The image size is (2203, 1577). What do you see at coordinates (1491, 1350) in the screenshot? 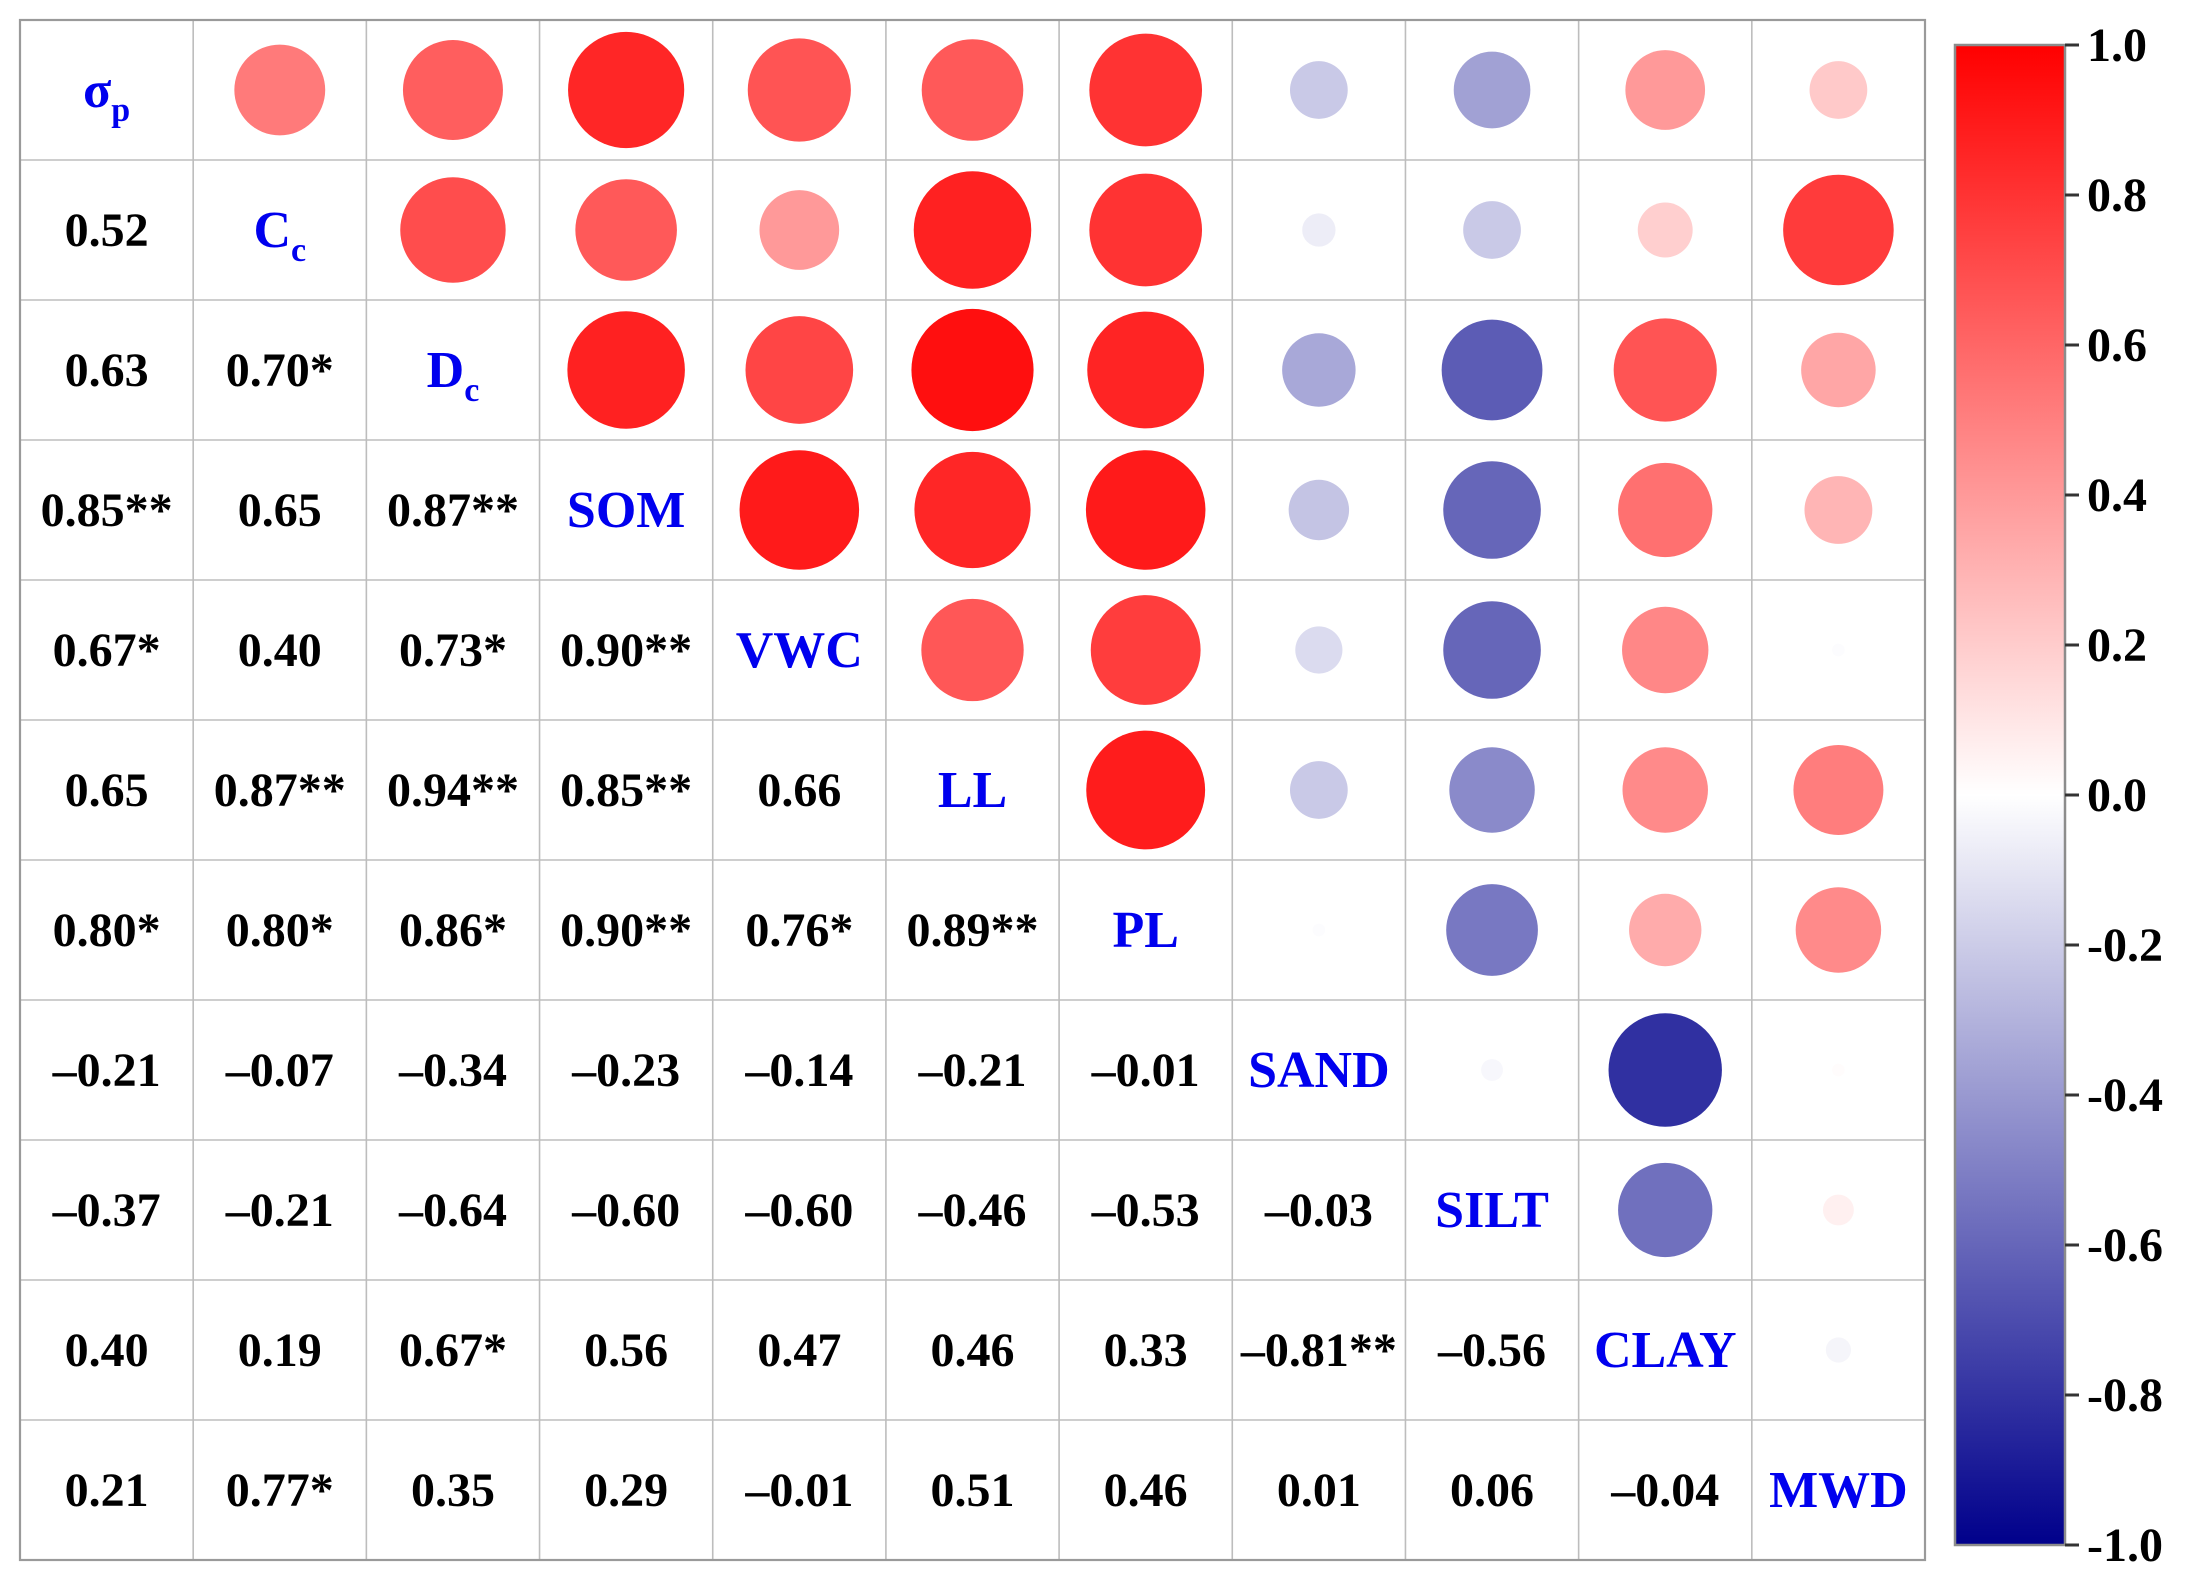
I see `correlation-value-label: –0.56` at bounding box center [1491, 1350].